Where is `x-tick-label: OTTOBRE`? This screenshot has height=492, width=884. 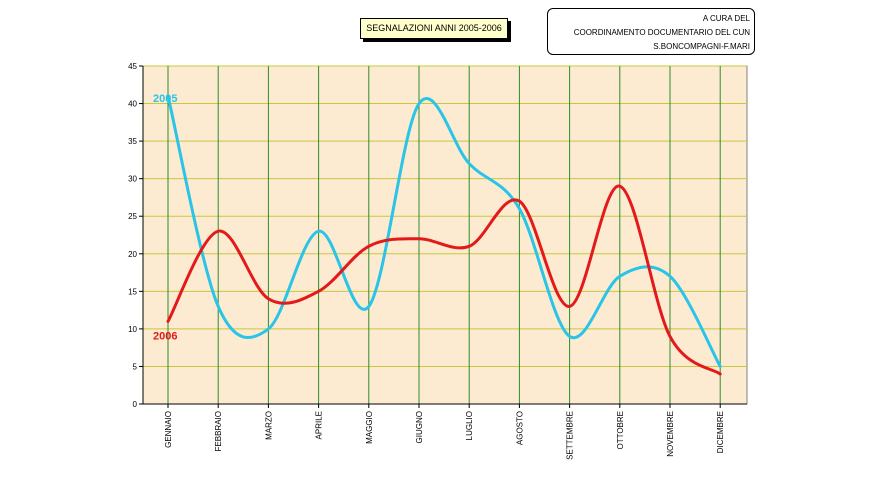 x-tick-label: OTTOBRE is located at coordinates (620, 430).